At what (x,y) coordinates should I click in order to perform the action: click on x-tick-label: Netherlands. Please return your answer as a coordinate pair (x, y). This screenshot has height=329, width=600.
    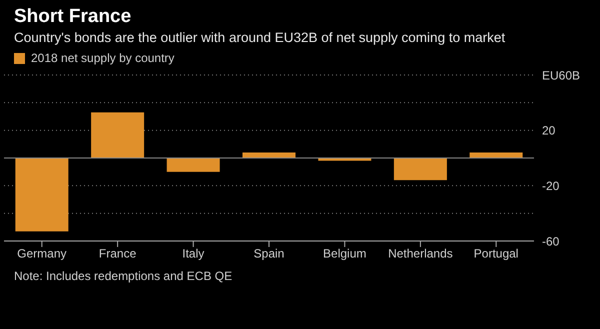
    Looking at the image, I should click on (420, 253).